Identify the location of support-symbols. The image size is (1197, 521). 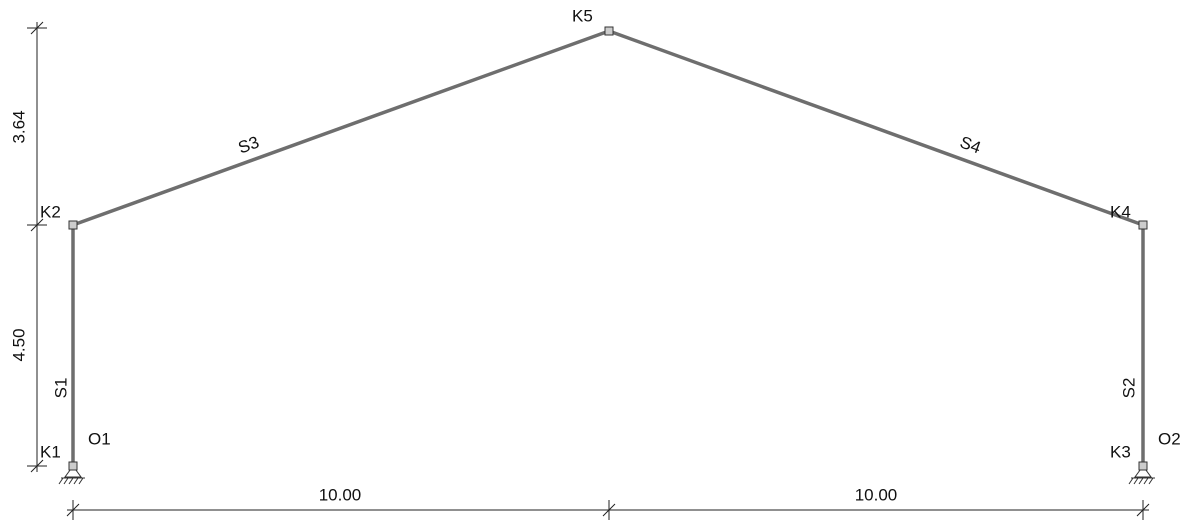
(606, 475).